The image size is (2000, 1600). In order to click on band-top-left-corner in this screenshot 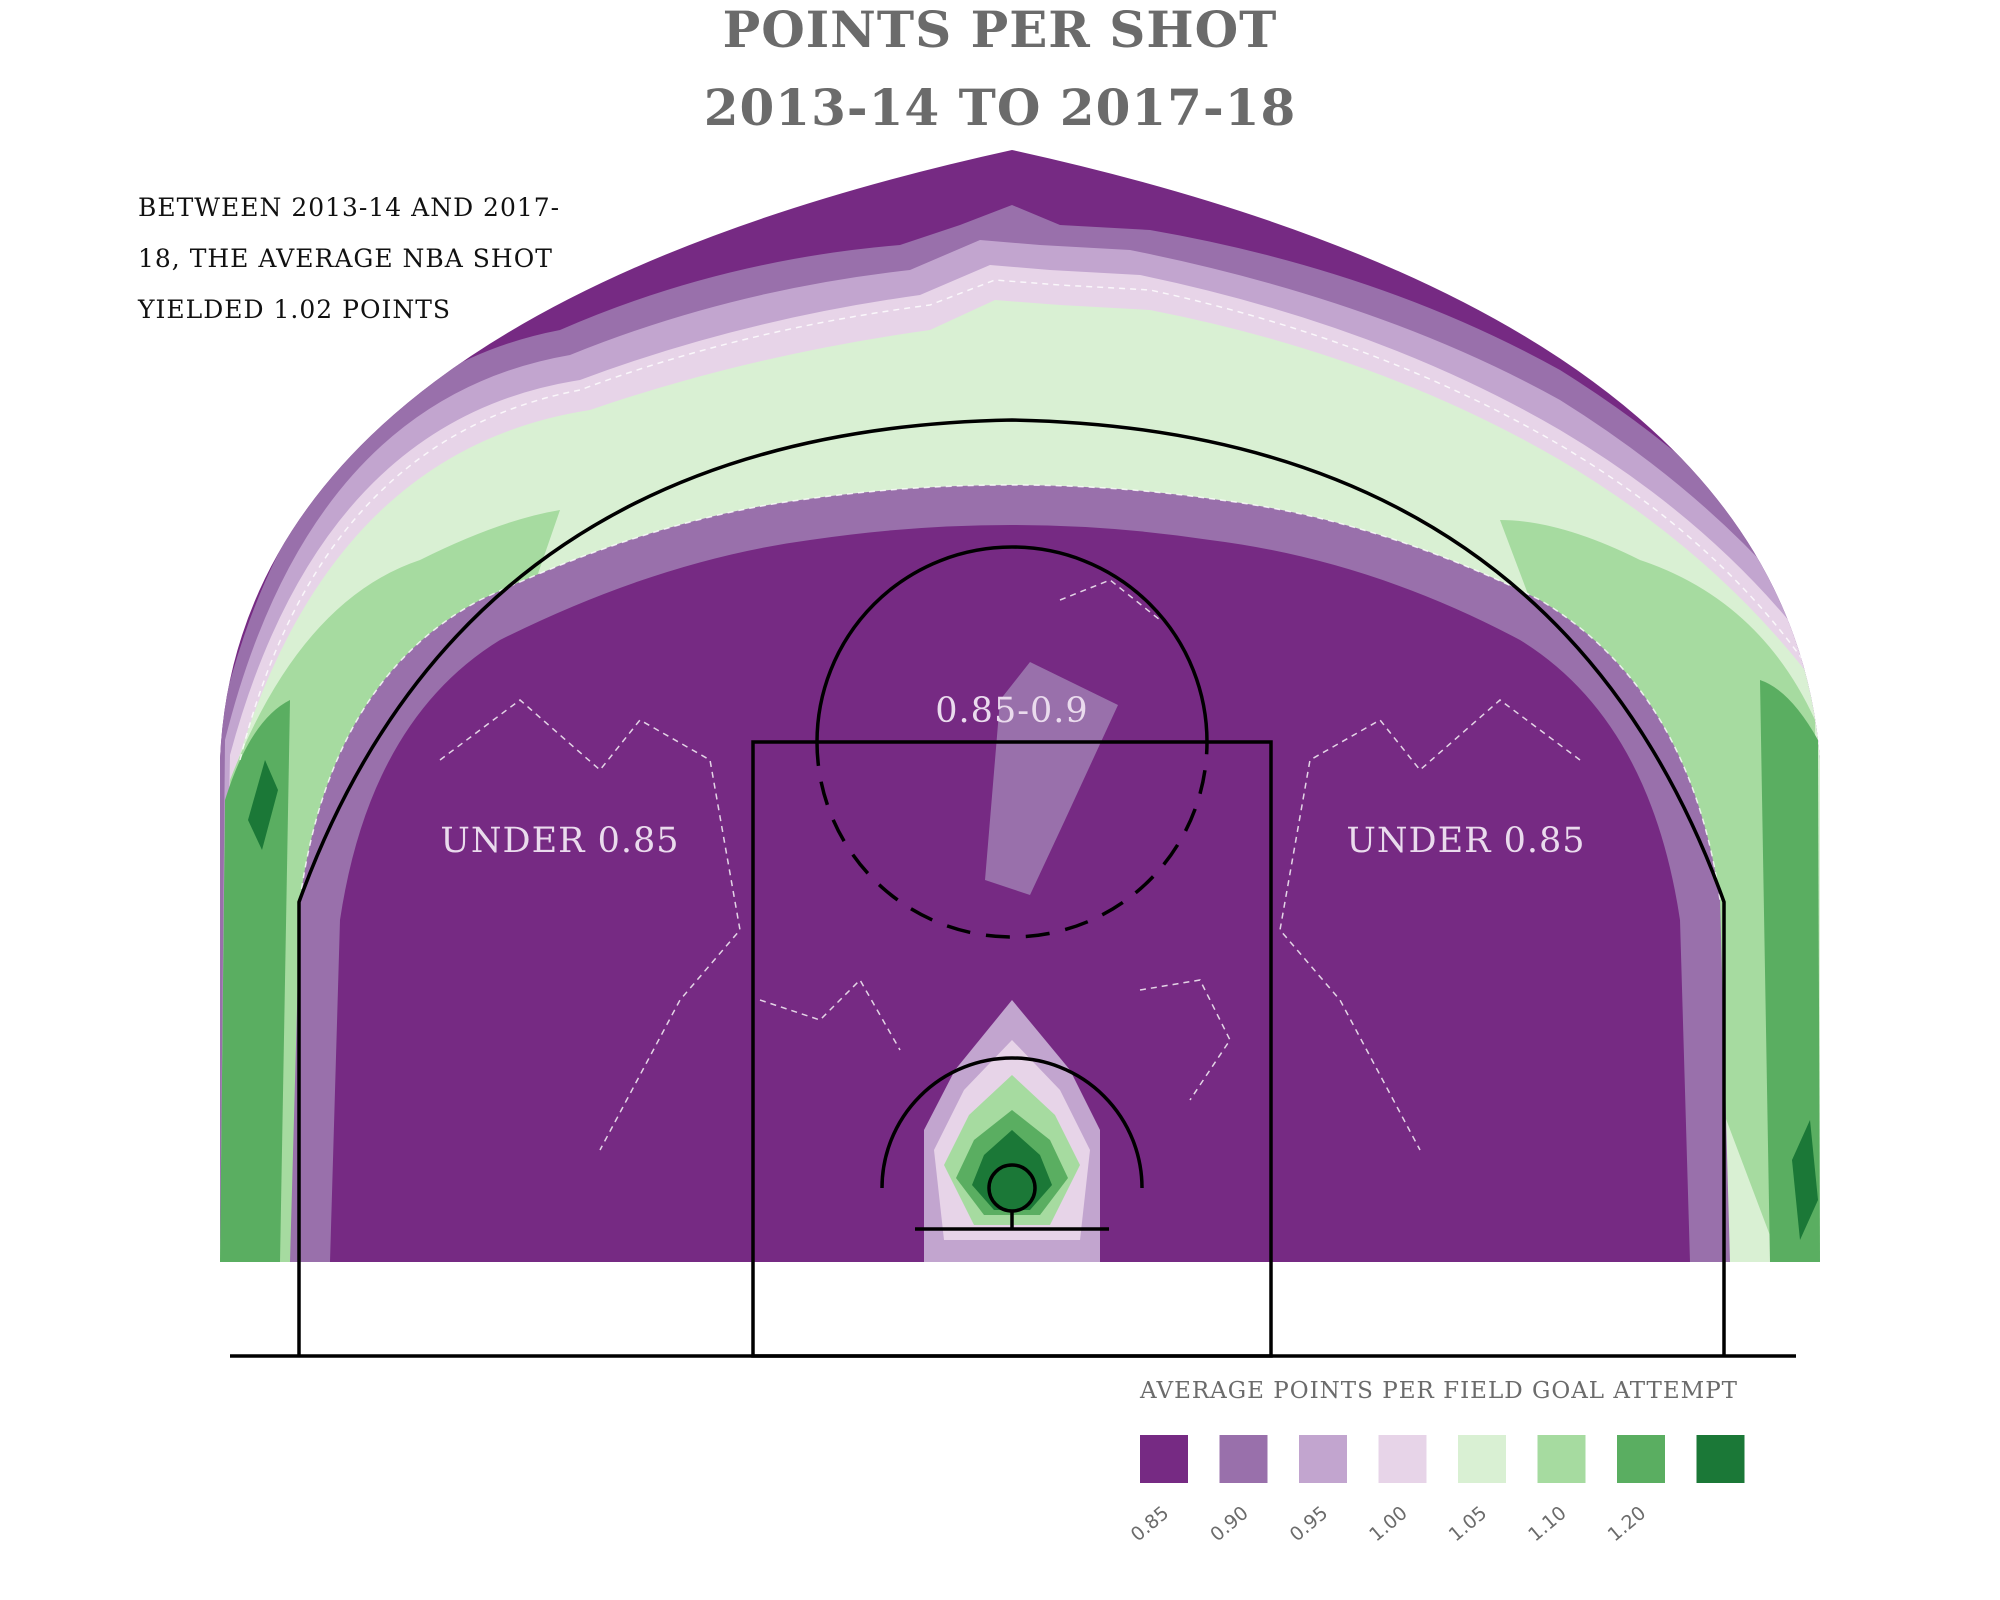, I will do `click(263, 805)`.